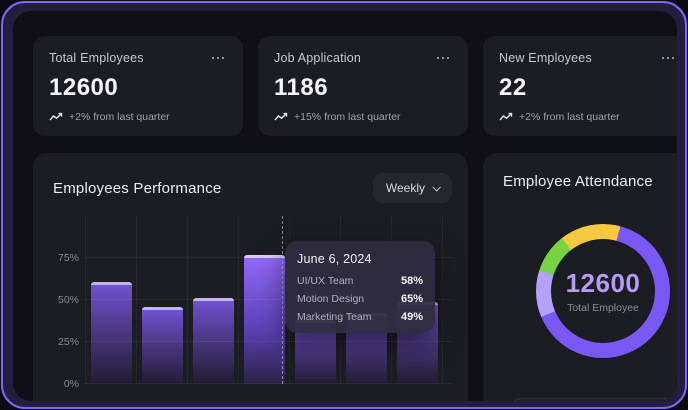  Describe the element at coordinates (301, 87) in the screenshot. I see `stat-value: 1186` at that location.